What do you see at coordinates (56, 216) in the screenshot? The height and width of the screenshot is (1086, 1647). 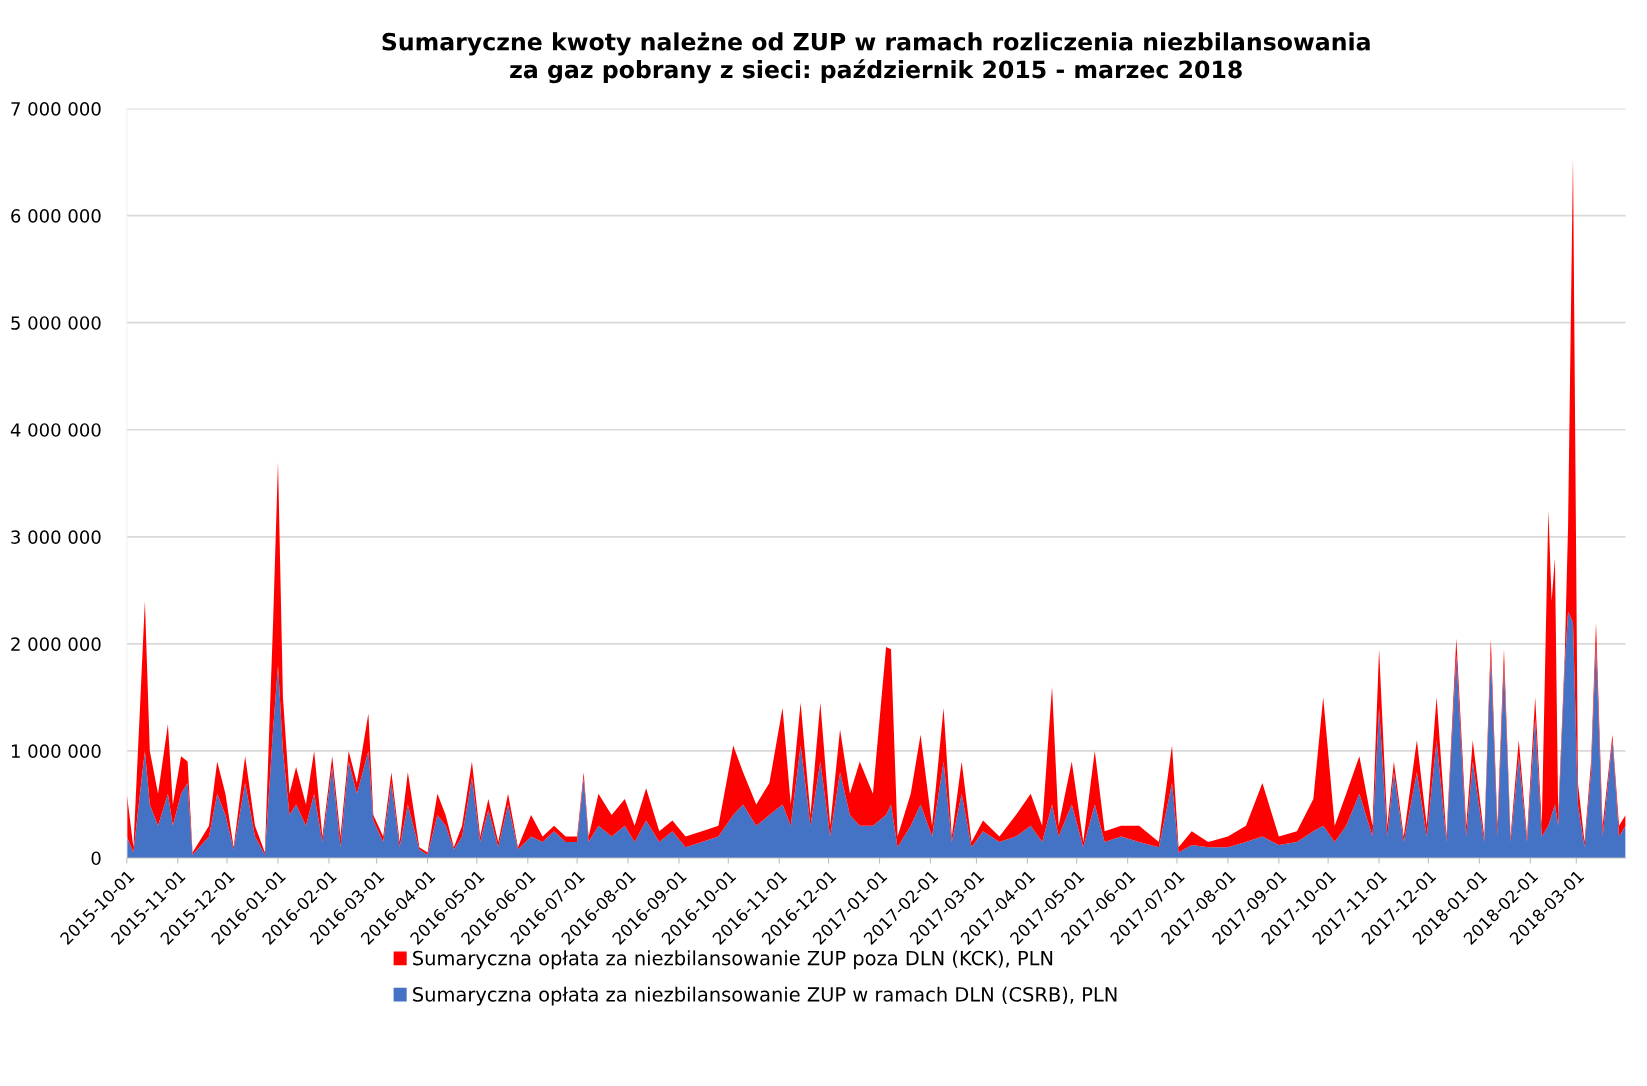 I see `y-tick-label: 6 000 000` at bounding box center [56, 216].